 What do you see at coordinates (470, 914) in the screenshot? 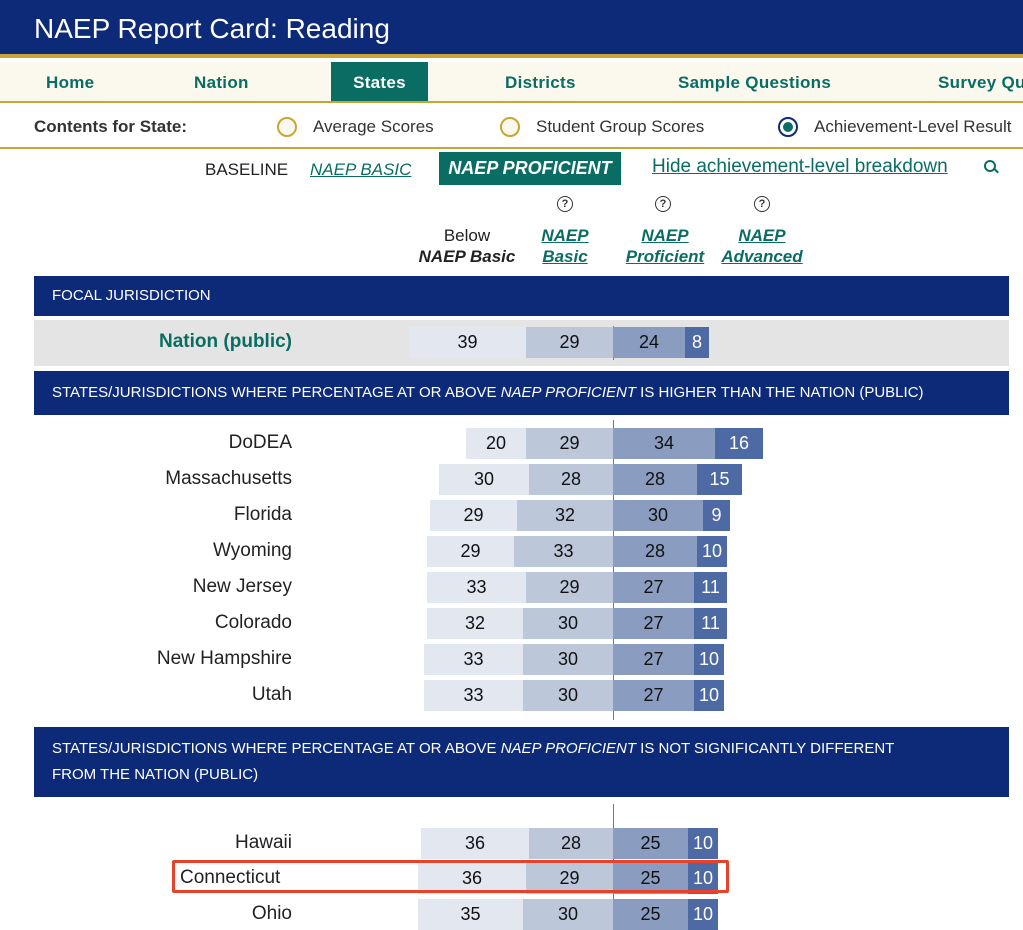
I see `seg-below-basic: 35` at bounding box center [470, 914].